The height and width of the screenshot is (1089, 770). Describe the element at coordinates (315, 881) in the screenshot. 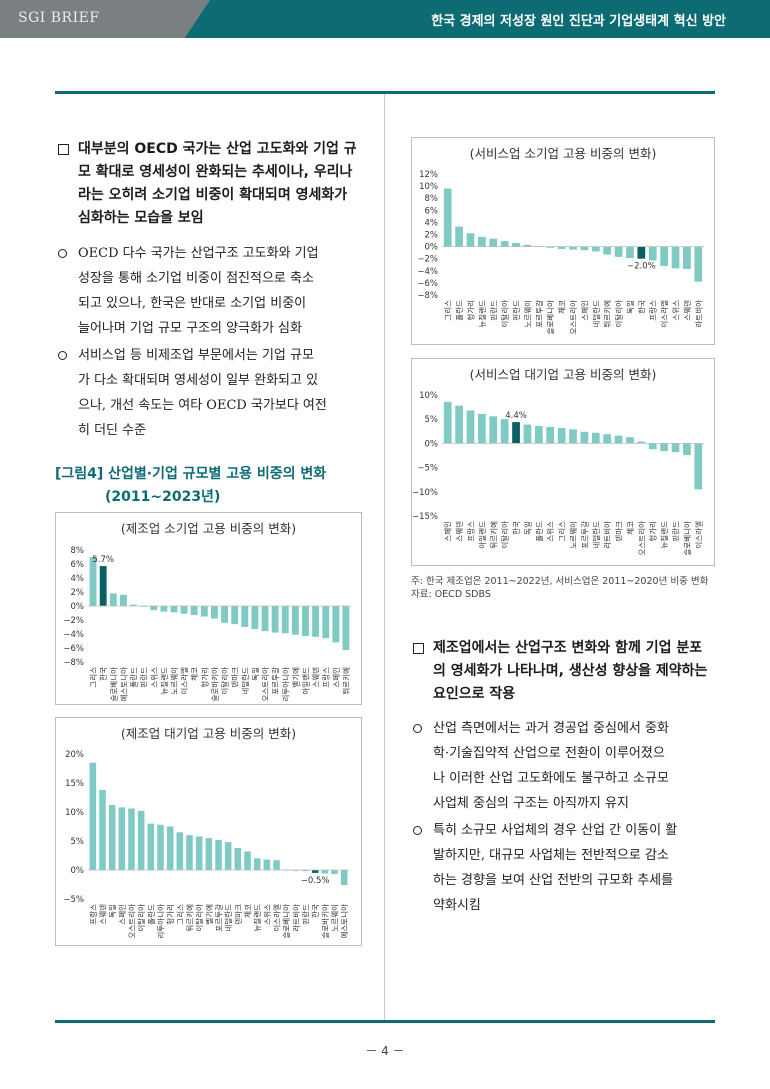

I see `highlight-value-label: −0.5%` at that location.